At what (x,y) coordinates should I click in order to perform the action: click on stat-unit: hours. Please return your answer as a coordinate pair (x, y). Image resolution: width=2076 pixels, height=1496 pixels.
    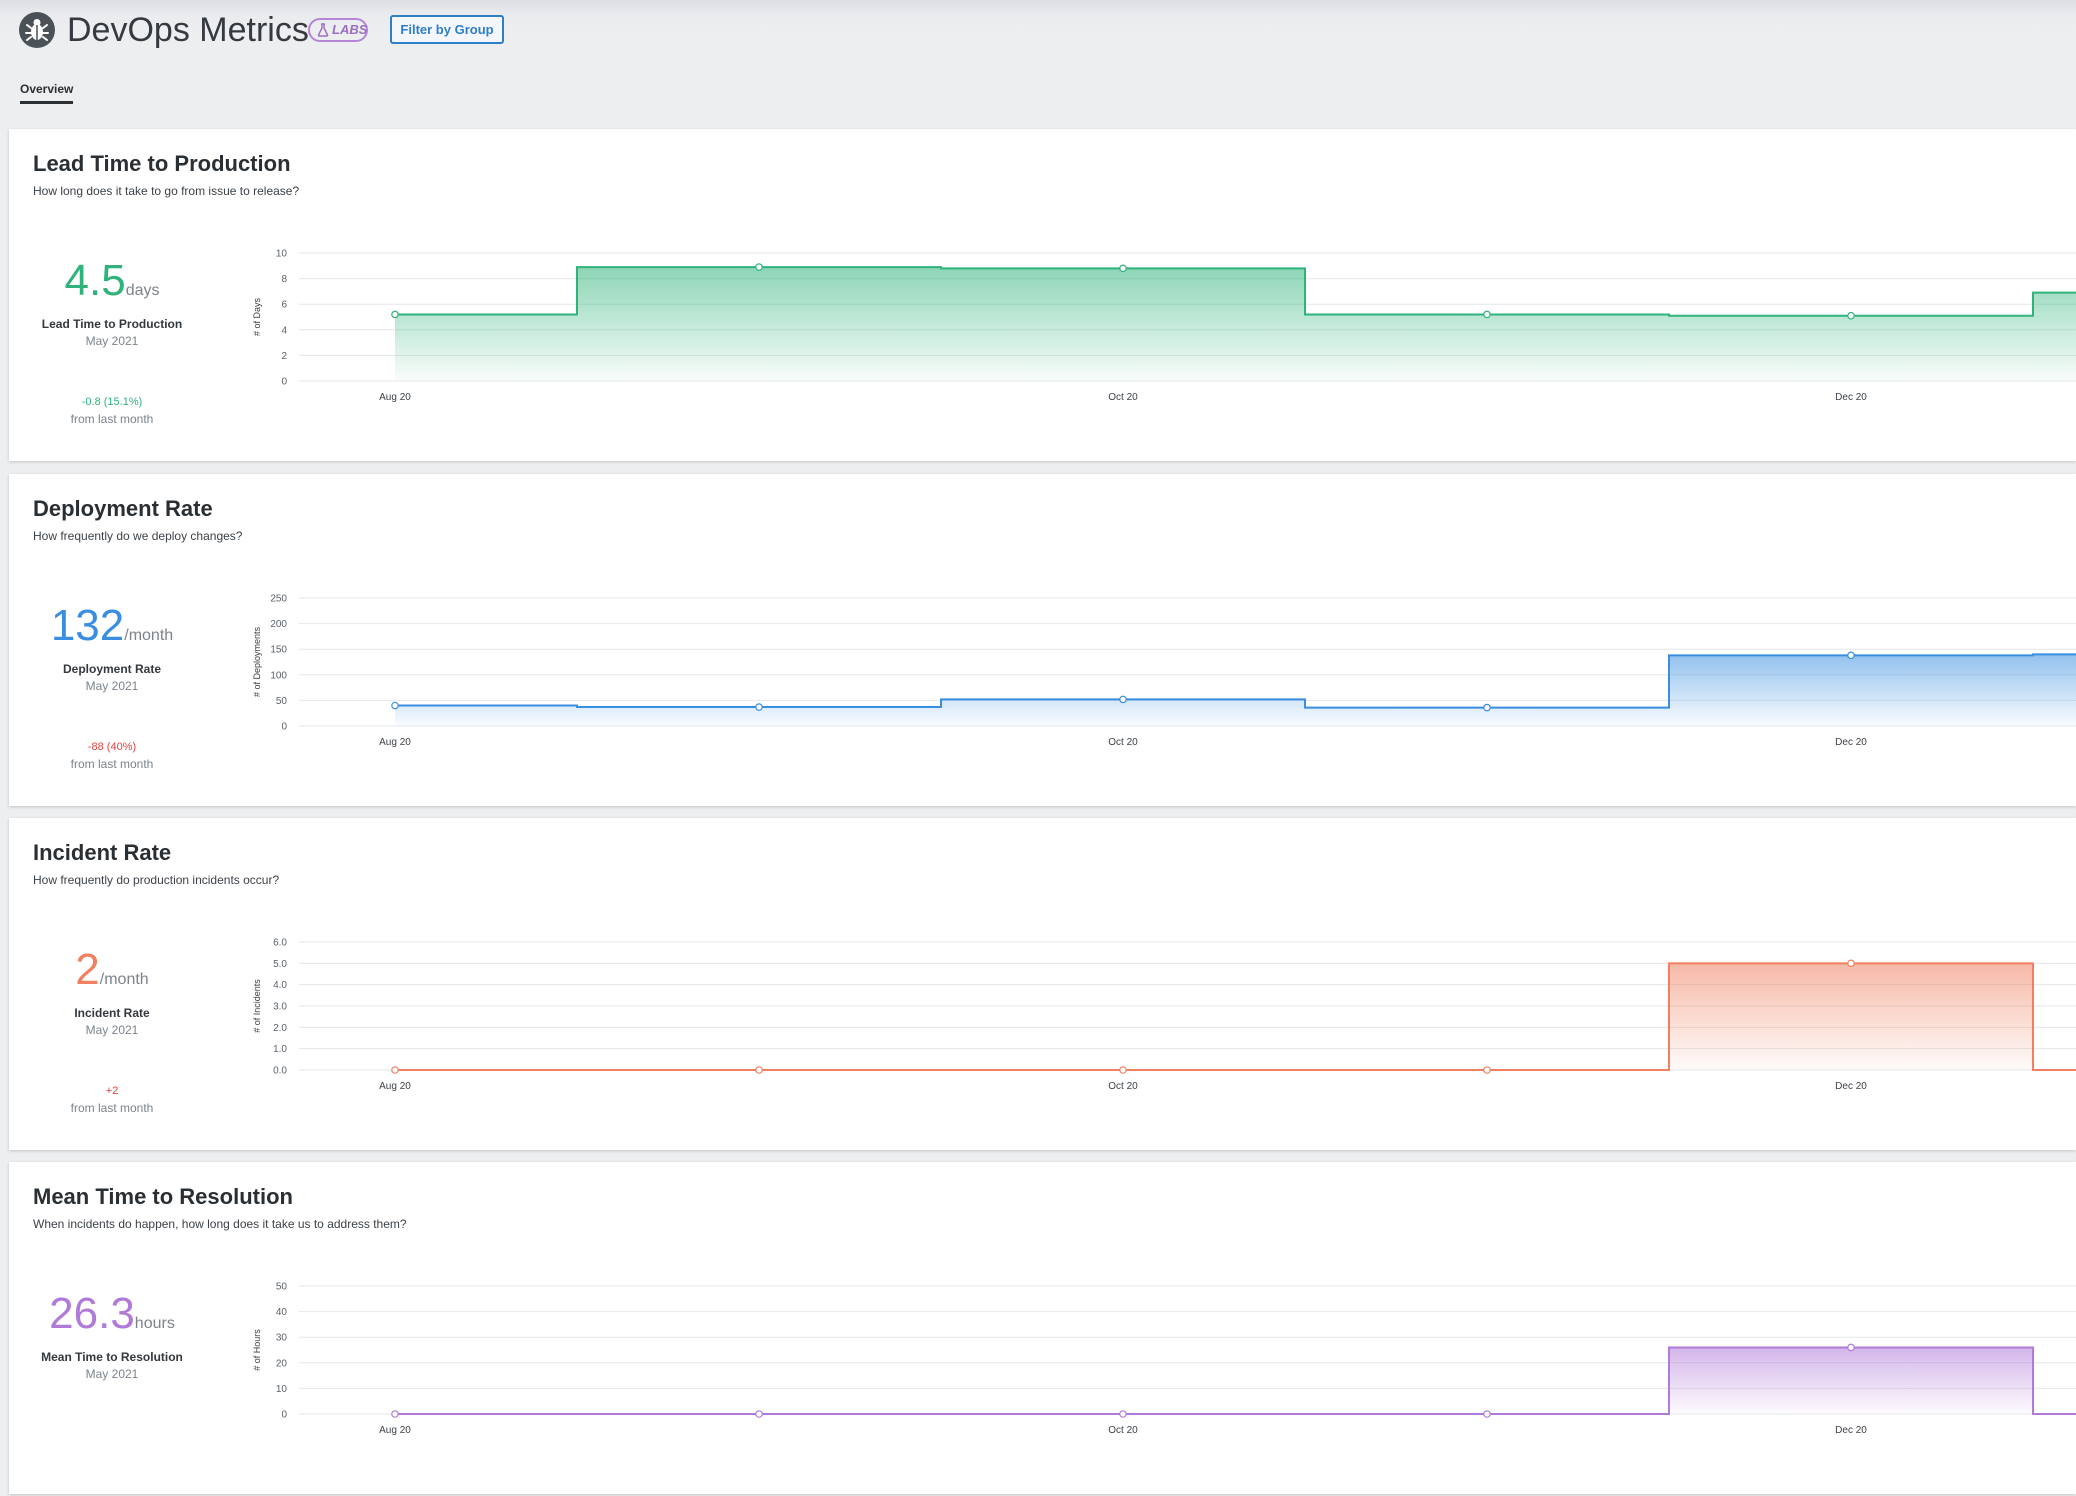
    Looking at the image, I should click on (154, 1323).